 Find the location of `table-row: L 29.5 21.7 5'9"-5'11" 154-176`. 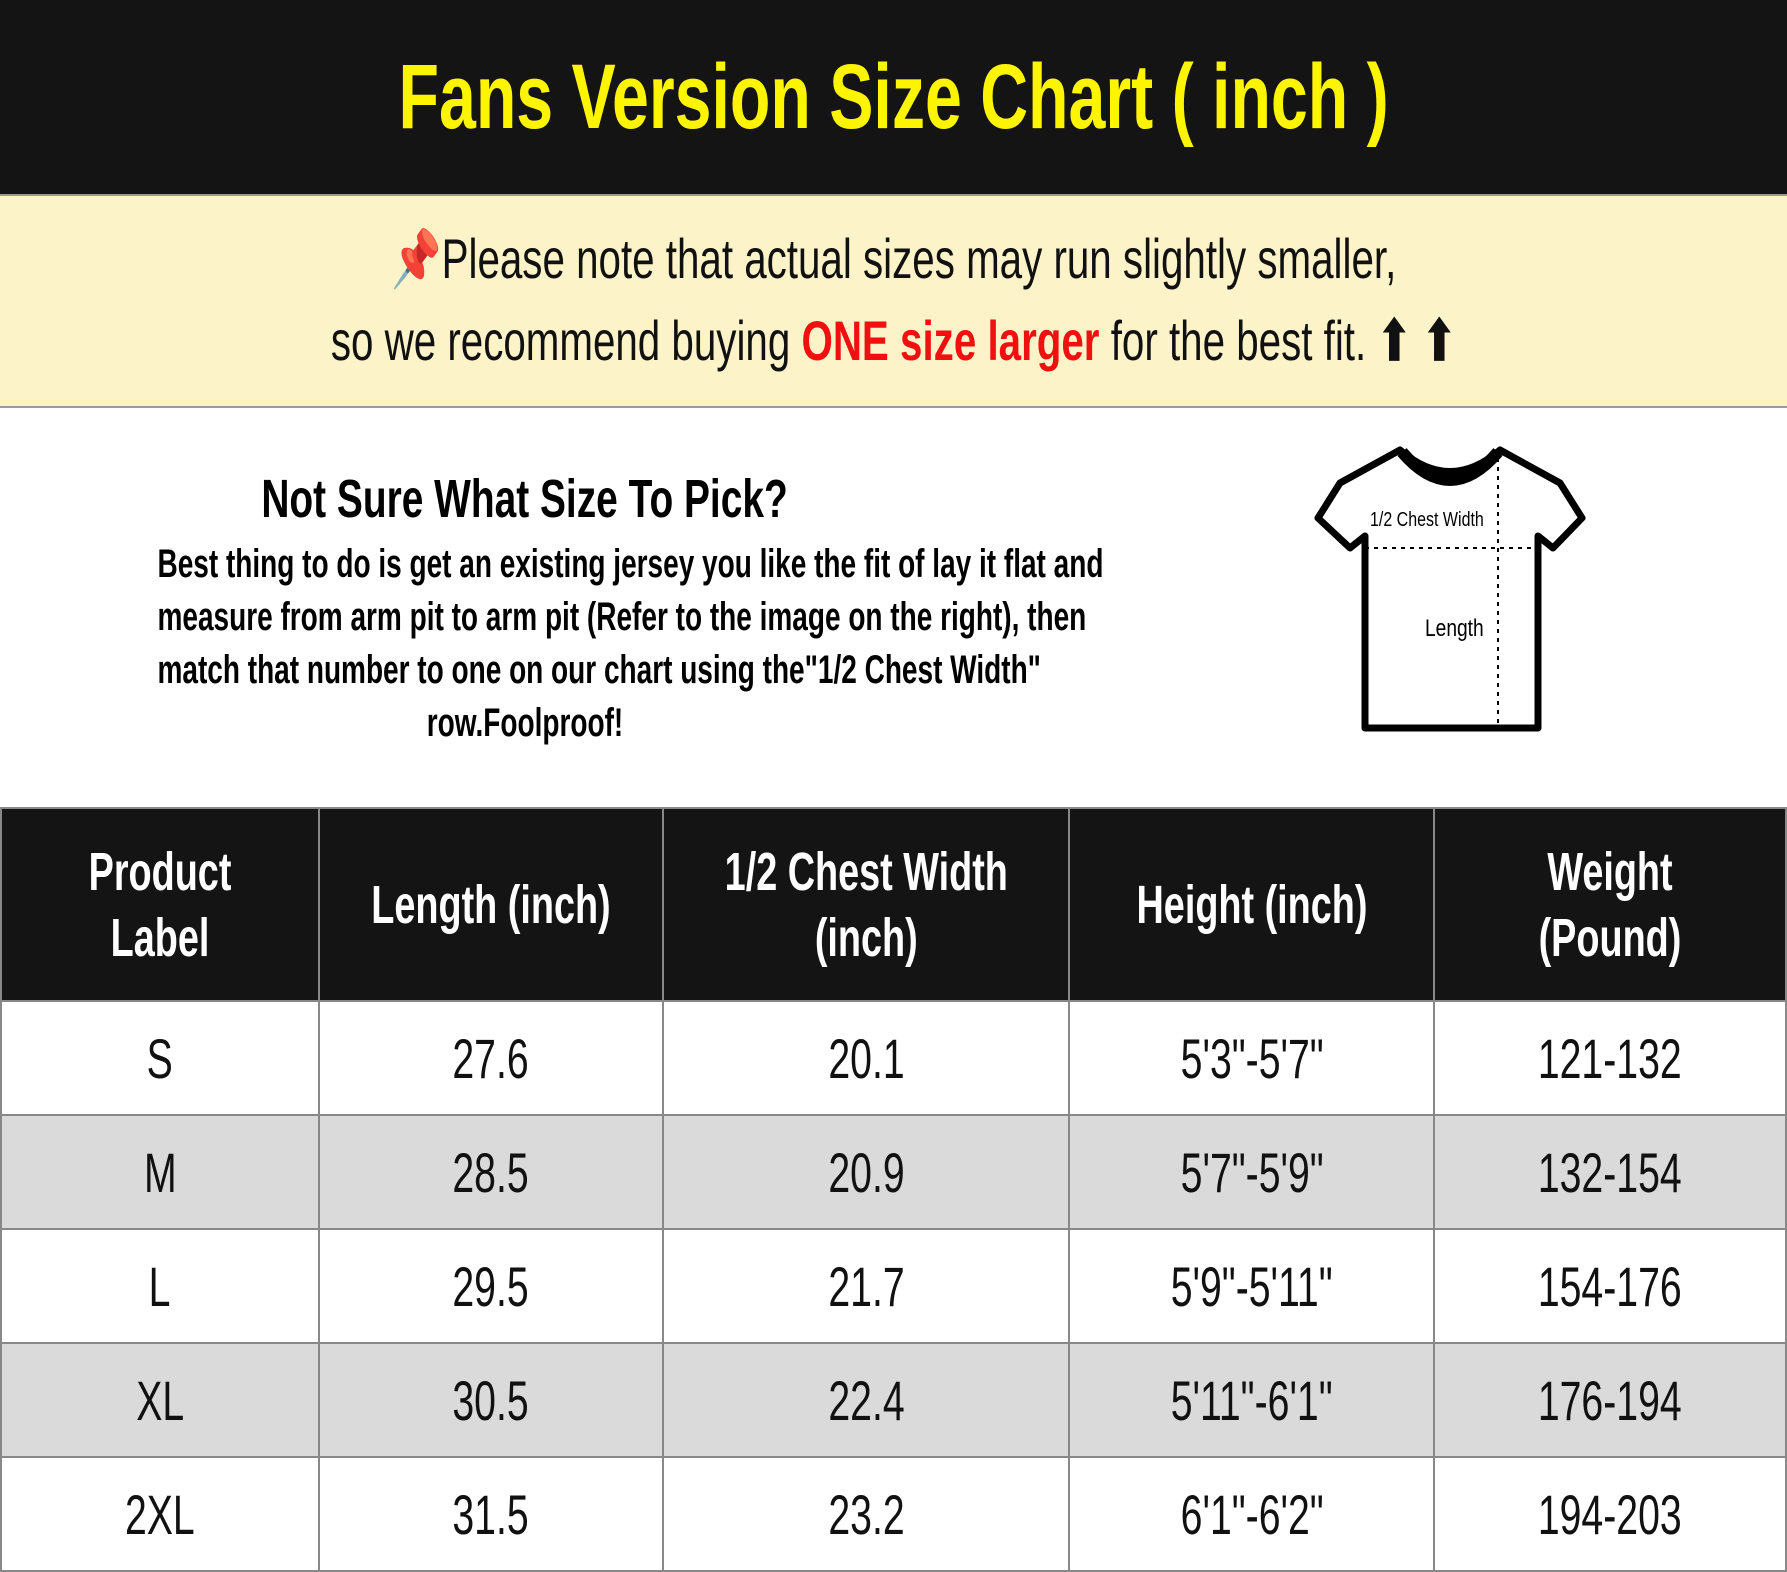

table-row: L 29.5 21.7 5'9"-5'11" 154-176 is located at coordinates (893, 1286).